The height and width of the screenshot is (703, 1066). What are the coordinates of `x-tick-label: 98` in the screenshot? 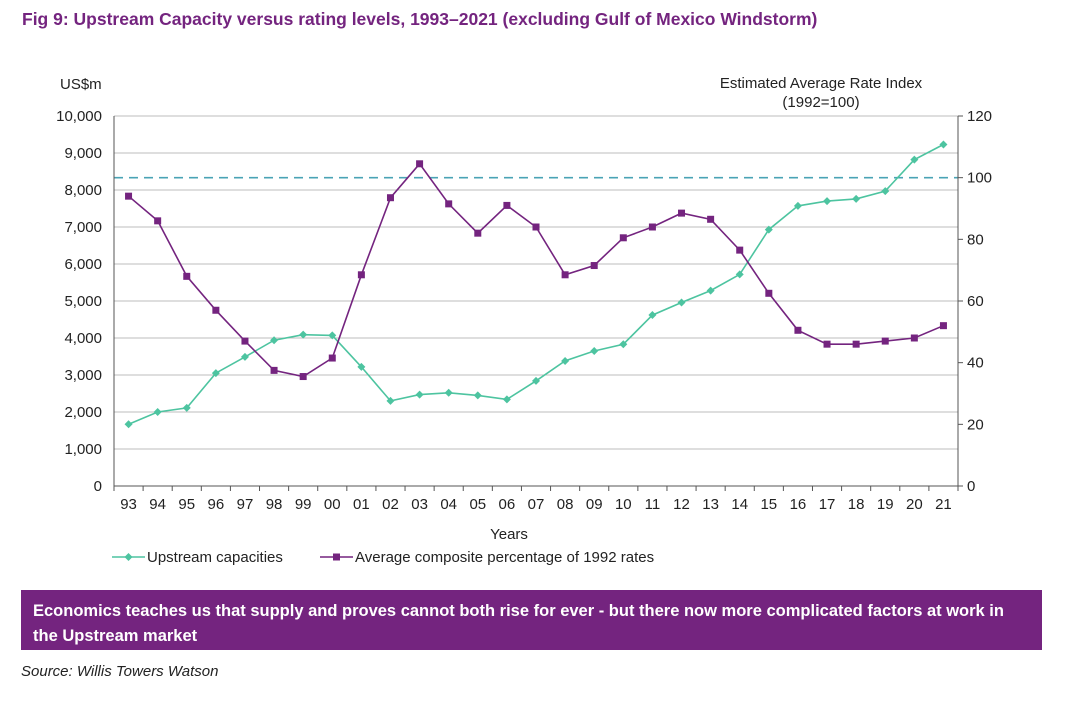 It's located at (274, 504).